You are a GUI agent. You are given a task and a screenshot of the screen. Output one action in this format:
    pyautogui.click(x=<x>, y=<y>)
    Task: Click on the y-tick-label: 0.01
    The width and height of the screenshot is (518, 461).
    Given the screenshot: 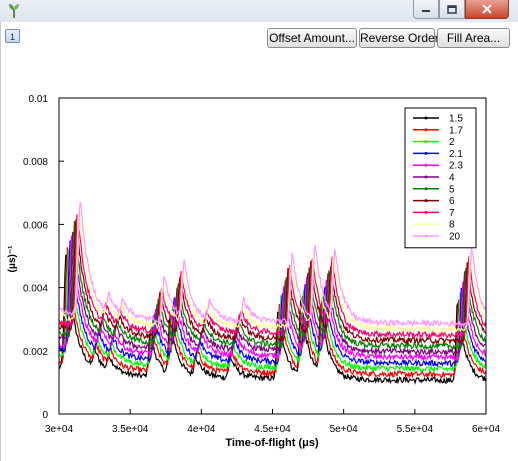 What is the action you would take?
    pyautogui.click(x=39, y=99)
    